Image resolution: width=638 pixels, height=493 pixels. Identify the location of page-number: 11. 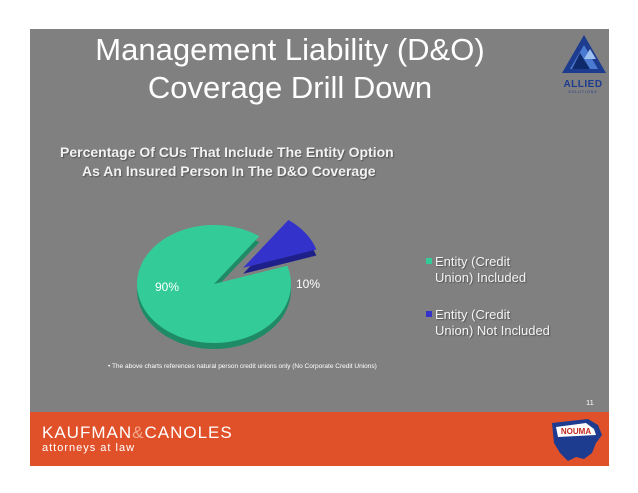
(590, 402).